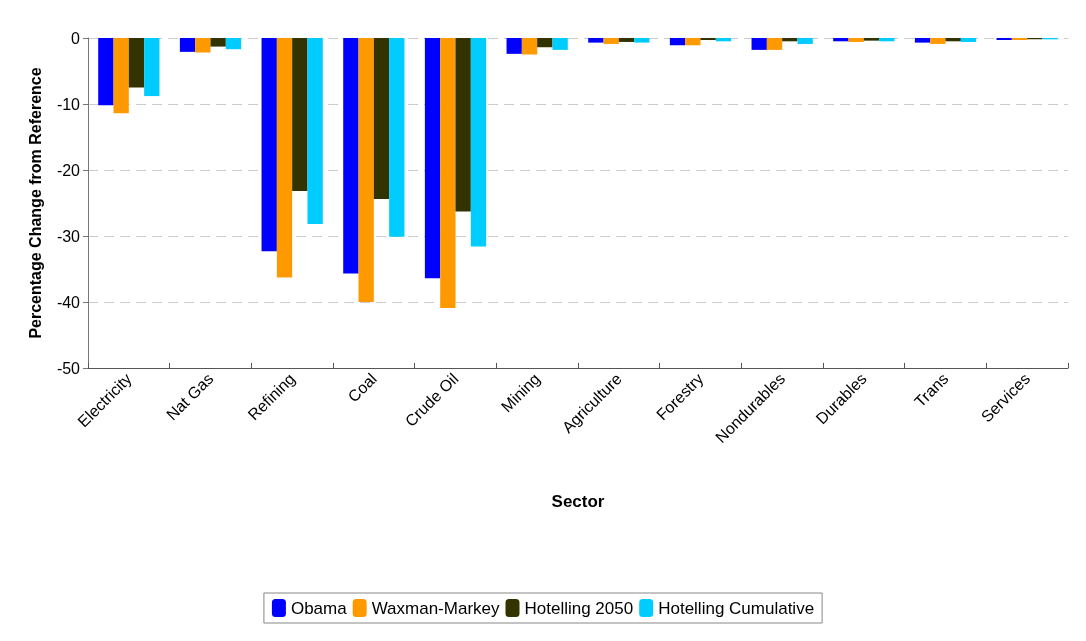 The height and width of the screenshot is (641, 1086). Describe the element at coordinates (435, 608) in the screenshot. I see `legend-label: Waxman-Markey` at that location.